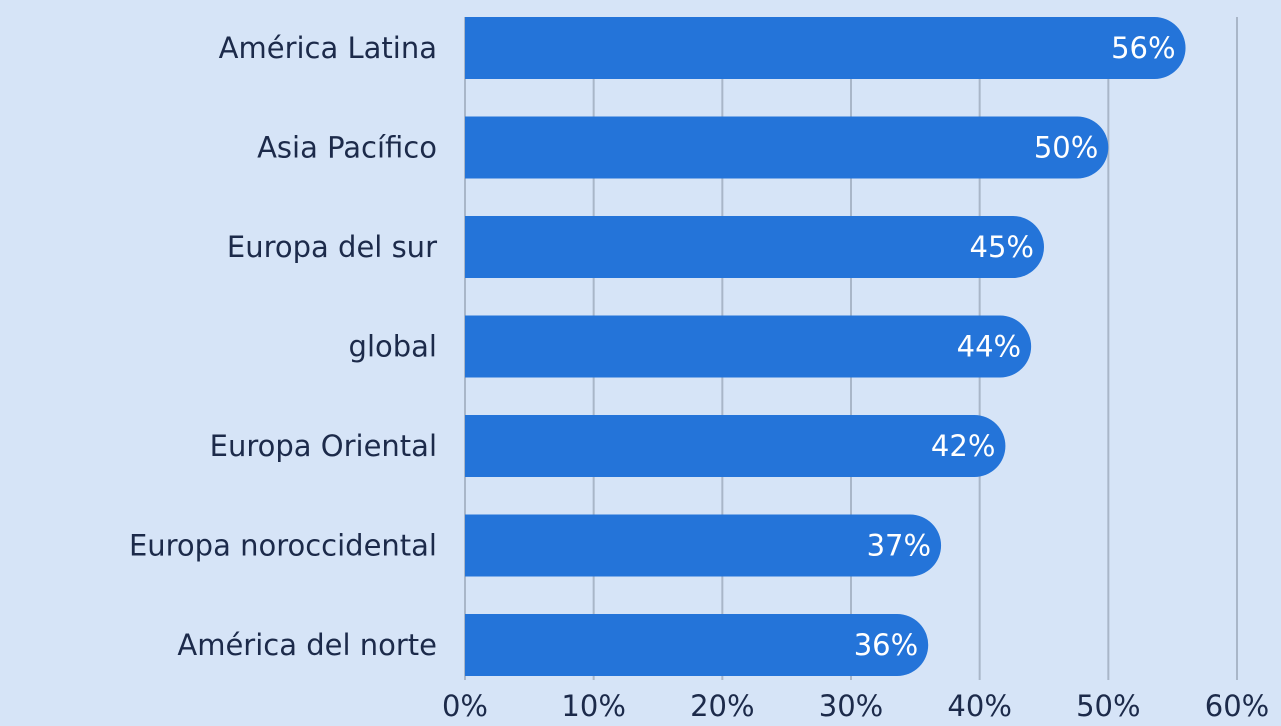  What do you see at coordinates (393, 347) in the screenshot?
I see `y-tick-label: global` at bounding box center [393, 347].